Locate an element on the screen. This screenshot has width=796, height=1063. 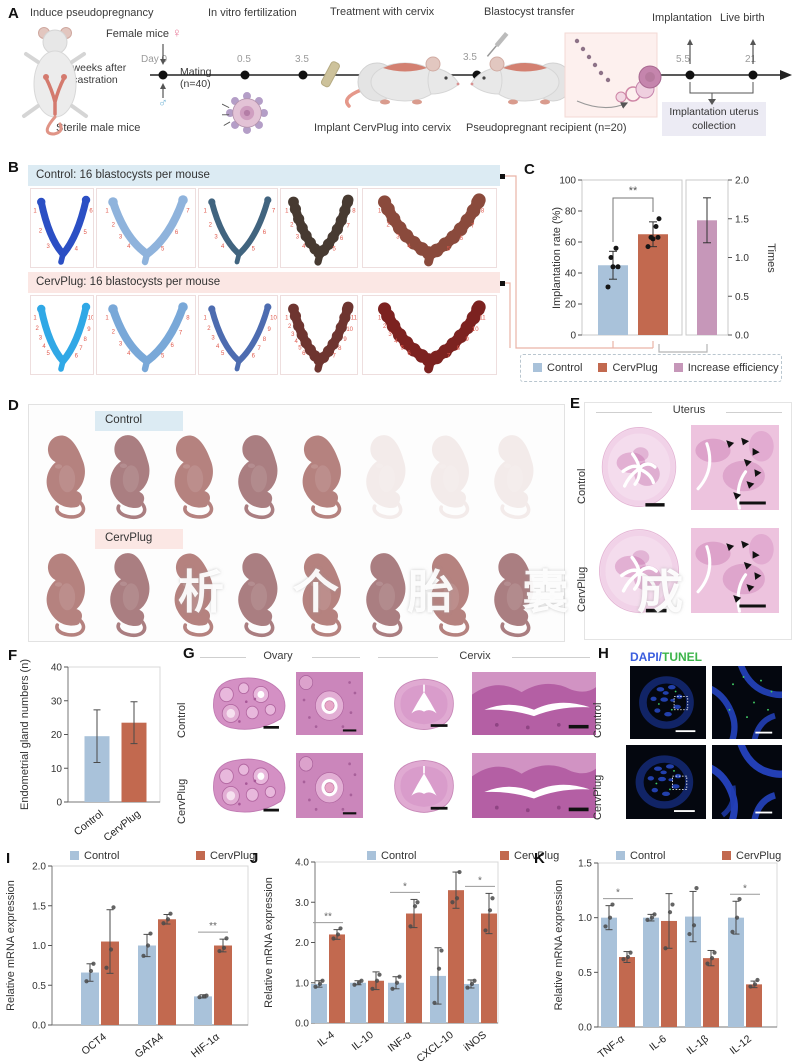
legend-label: Control is located at coordinates (565, 368).